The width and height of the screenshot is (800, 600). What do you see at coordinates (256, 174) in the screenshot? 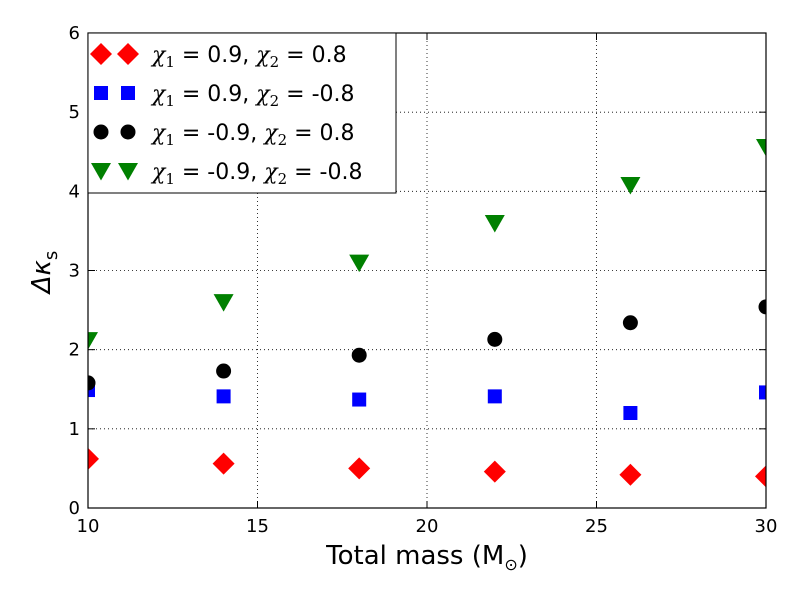
I see `legend-label-4: χ1 = -0.9, χ2 = -0.8` at bounding box center [256, 174].